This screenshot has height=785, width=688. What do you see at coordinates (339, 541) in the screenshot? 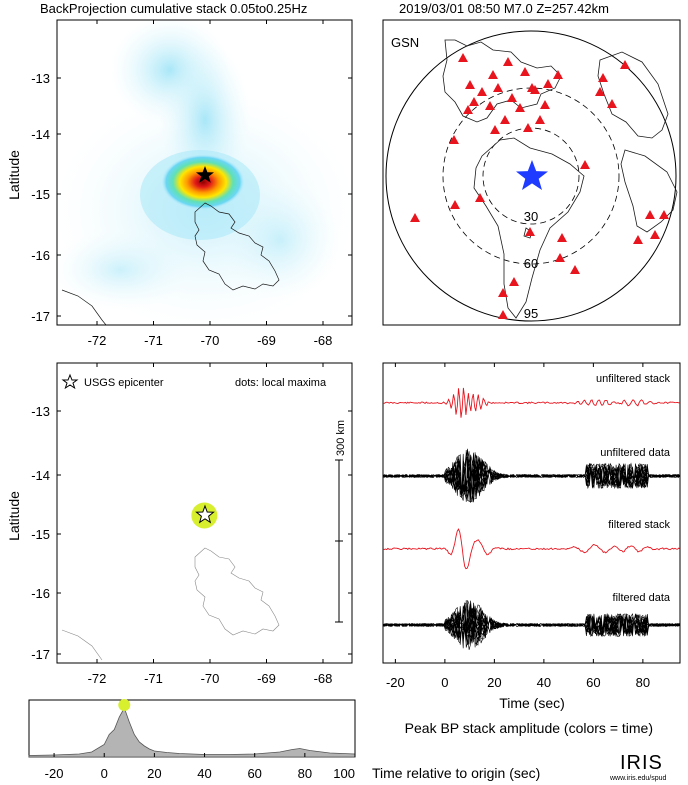
I see `scale-bar` at bounding box center [339, 541].